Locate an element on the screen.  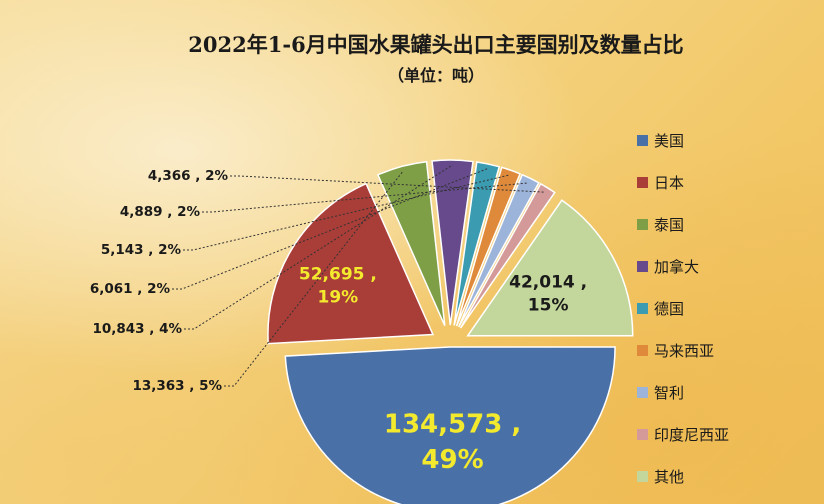
legend-label: 加拿大 is located at coordinates (676, 267).